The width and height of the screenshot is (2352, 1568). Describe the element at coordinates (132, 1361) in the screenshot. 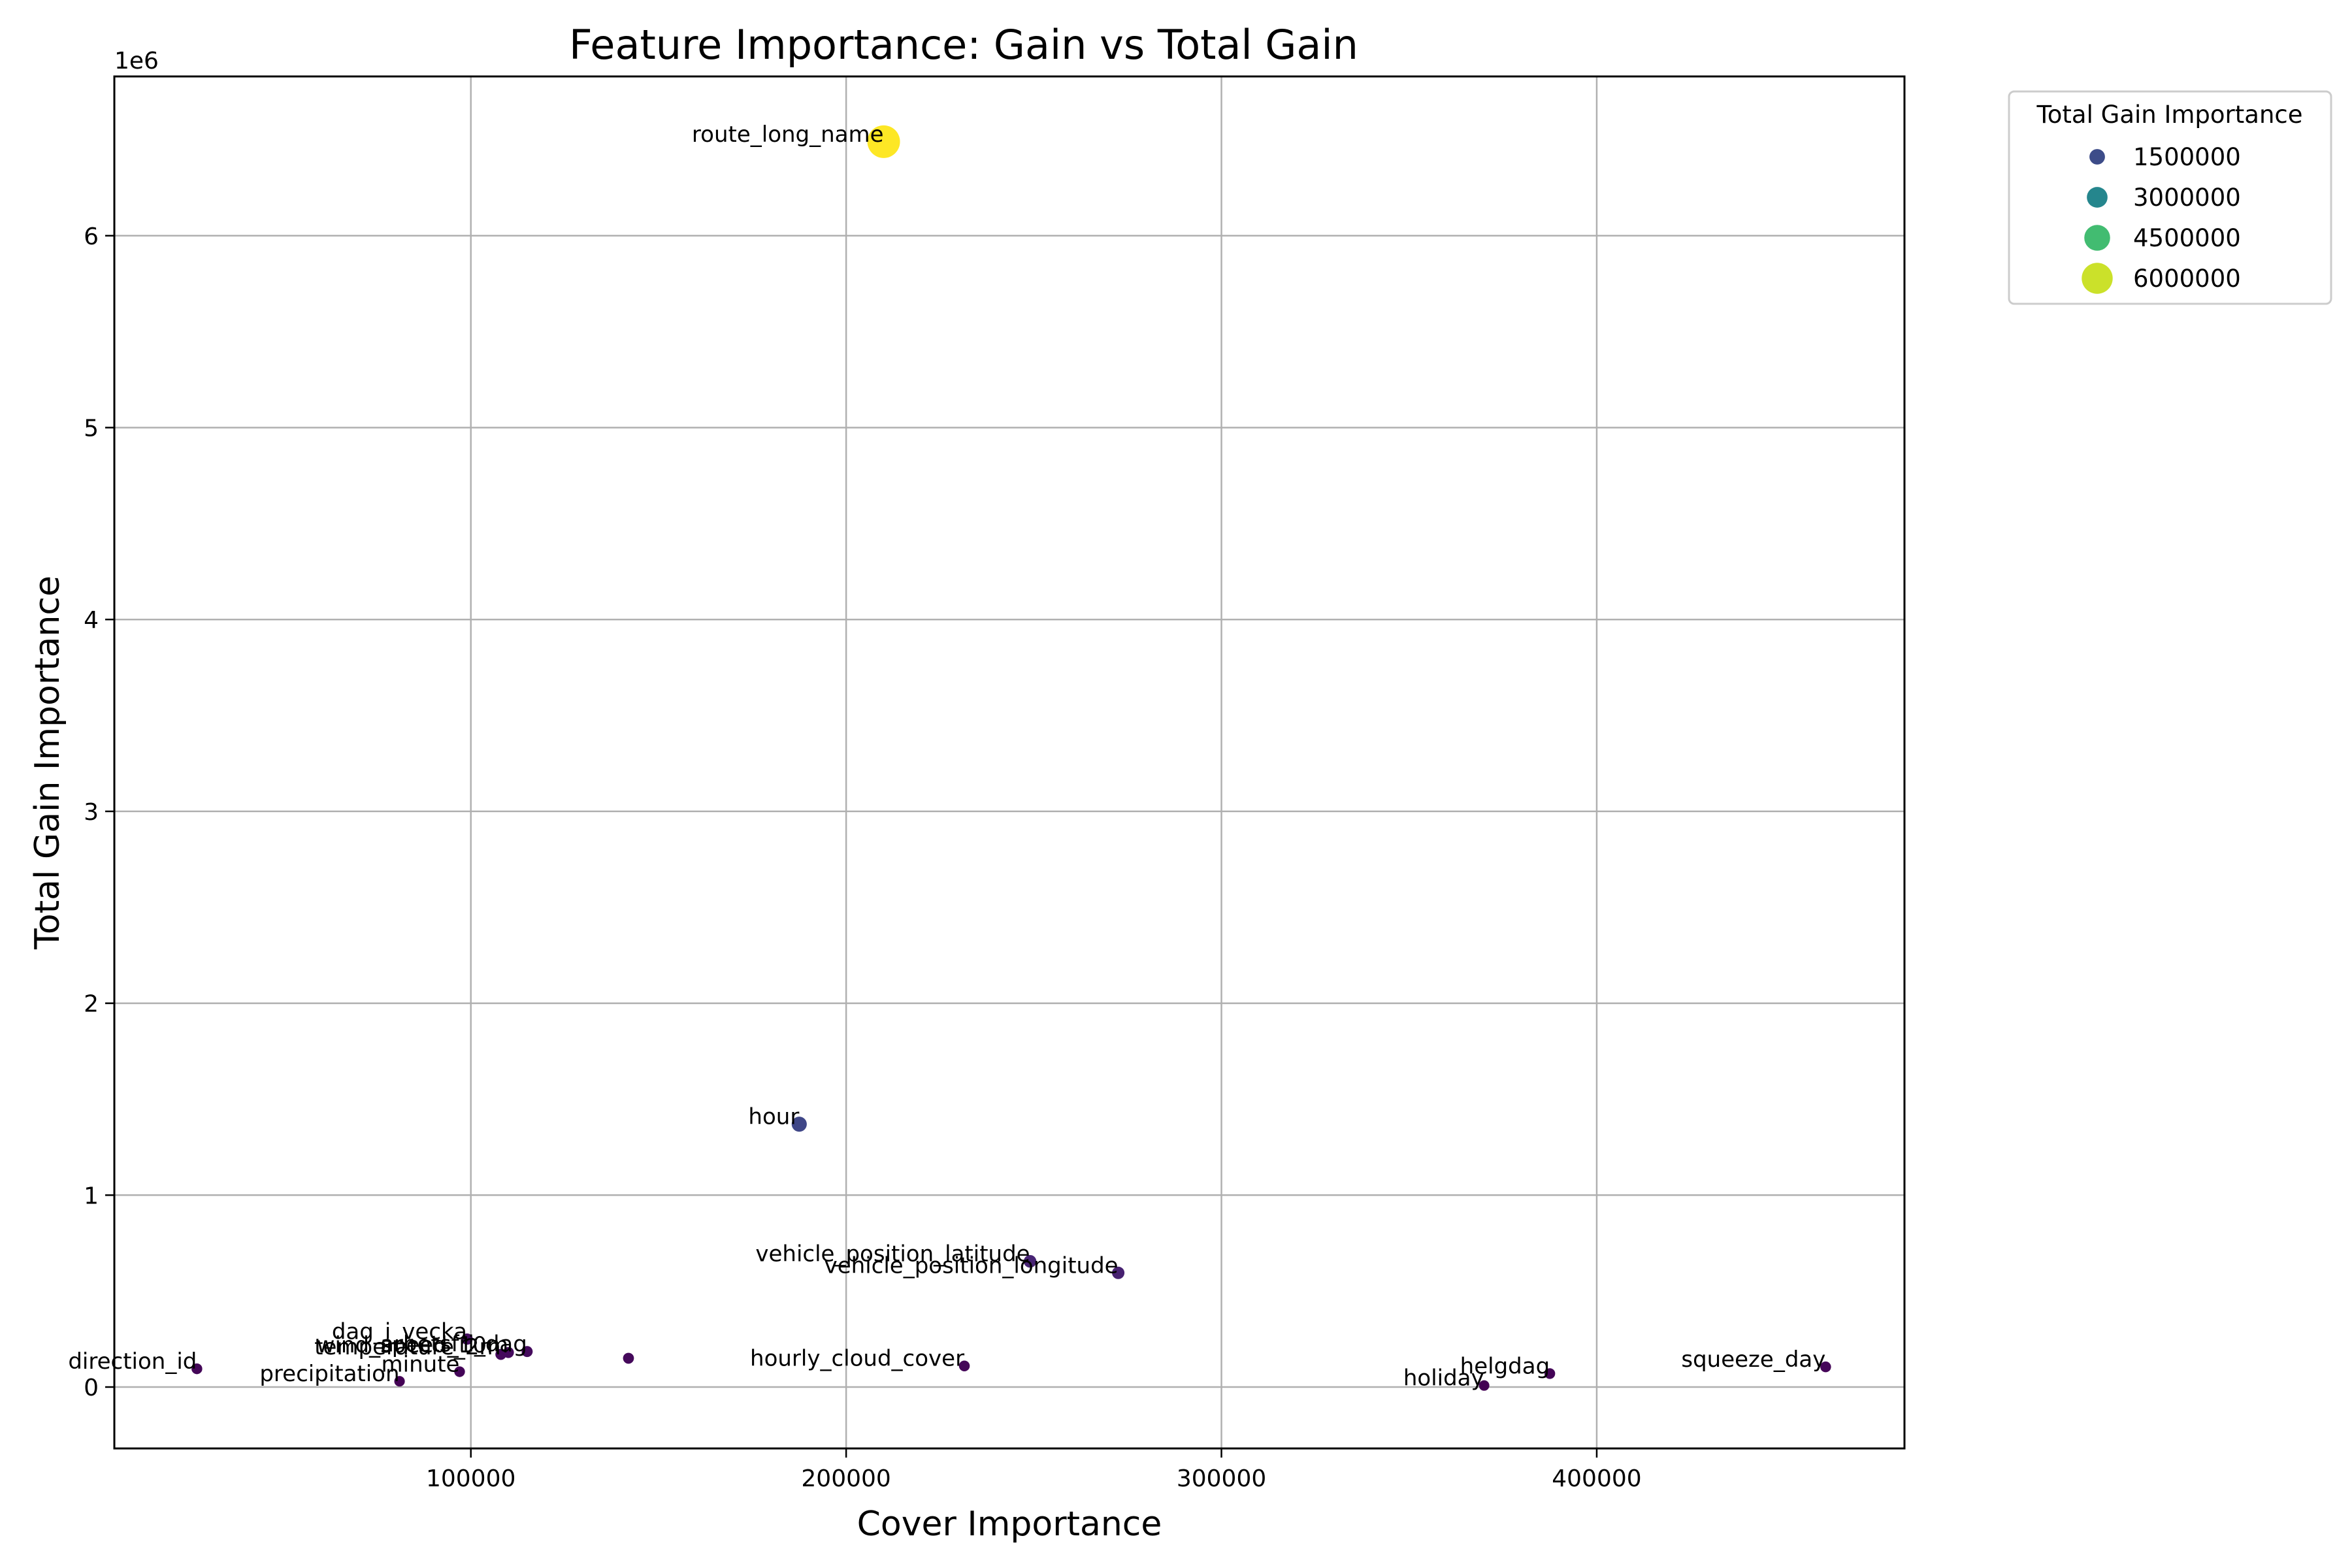

I see `point-label: direction_id` at that location.